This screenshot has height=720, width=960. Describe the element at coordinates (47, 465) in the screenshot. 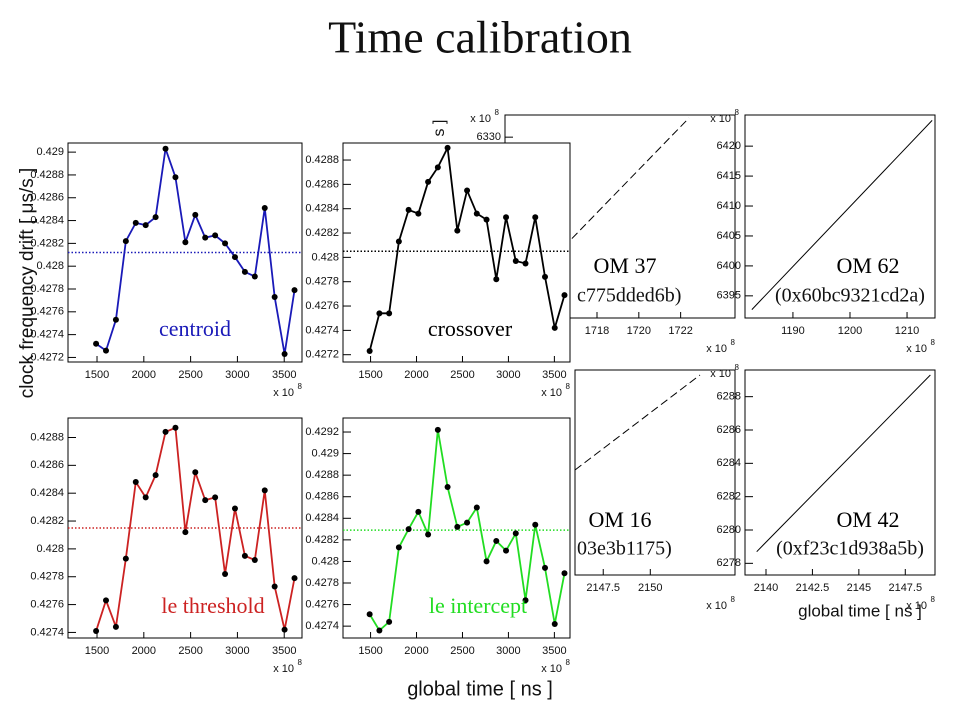

I see `y-tick-label: 0.4286` at that location.